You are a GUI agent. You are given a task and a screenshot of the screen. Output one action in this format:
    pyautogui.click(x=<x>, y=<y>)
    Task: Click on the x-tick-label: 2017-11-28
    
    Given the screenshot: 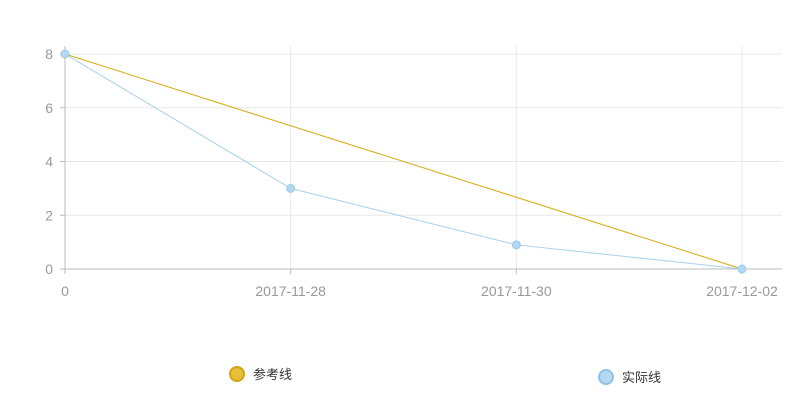 What is the action you would take?
    pyautogui.click(x=290, y=291)
    